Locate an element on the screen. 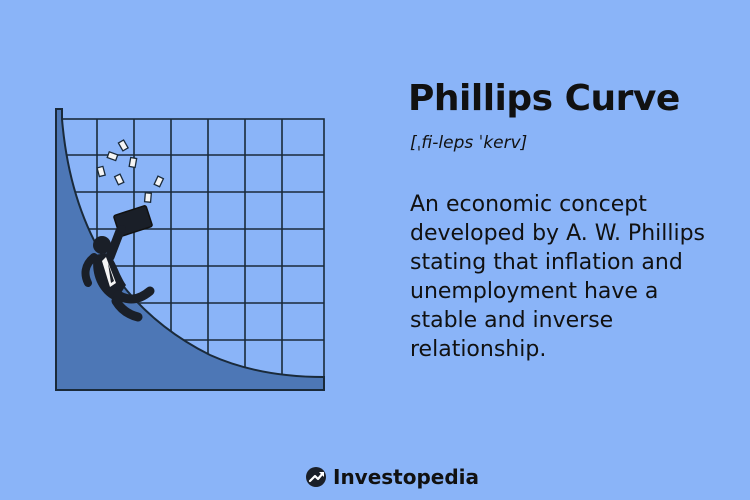  businessman-figure is located at coordinates (118, 263).